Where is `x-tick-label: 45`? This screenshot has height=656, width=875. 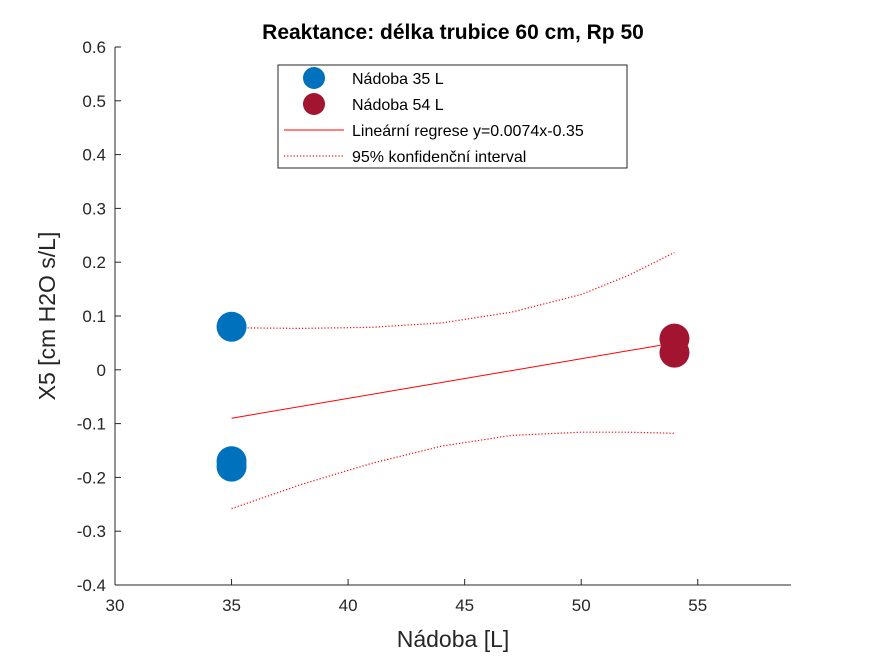
x-tick-label: 45 is located at coordinates (464, 605).